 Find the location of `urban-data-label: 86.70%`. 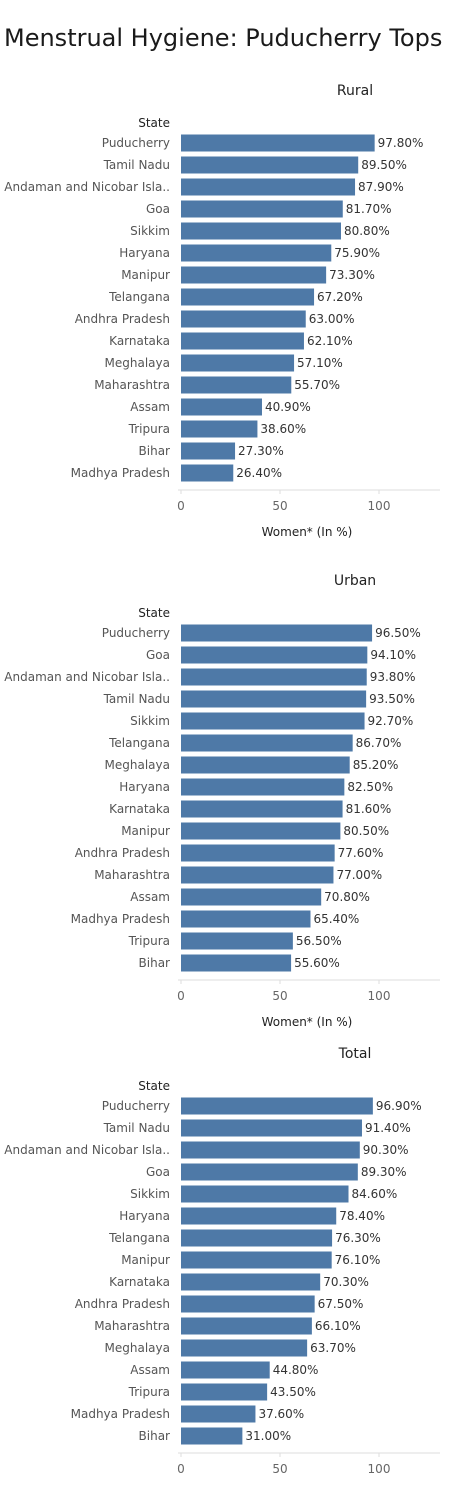

urban-data-label: 86.70% is located at coordinates (379, 743).